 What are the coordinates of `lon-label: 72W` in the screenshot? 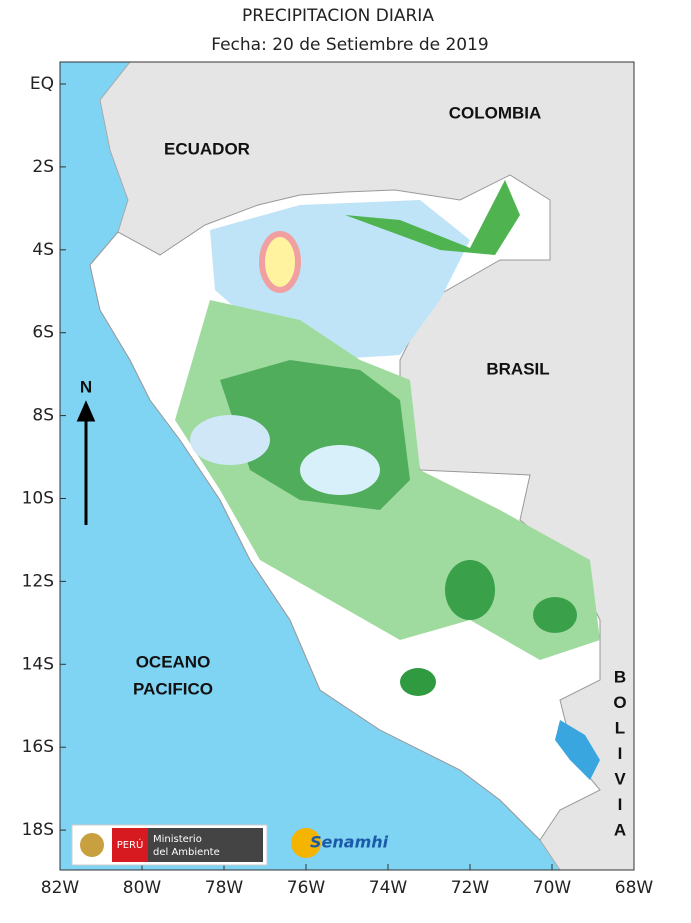 It's located at (470, 888).